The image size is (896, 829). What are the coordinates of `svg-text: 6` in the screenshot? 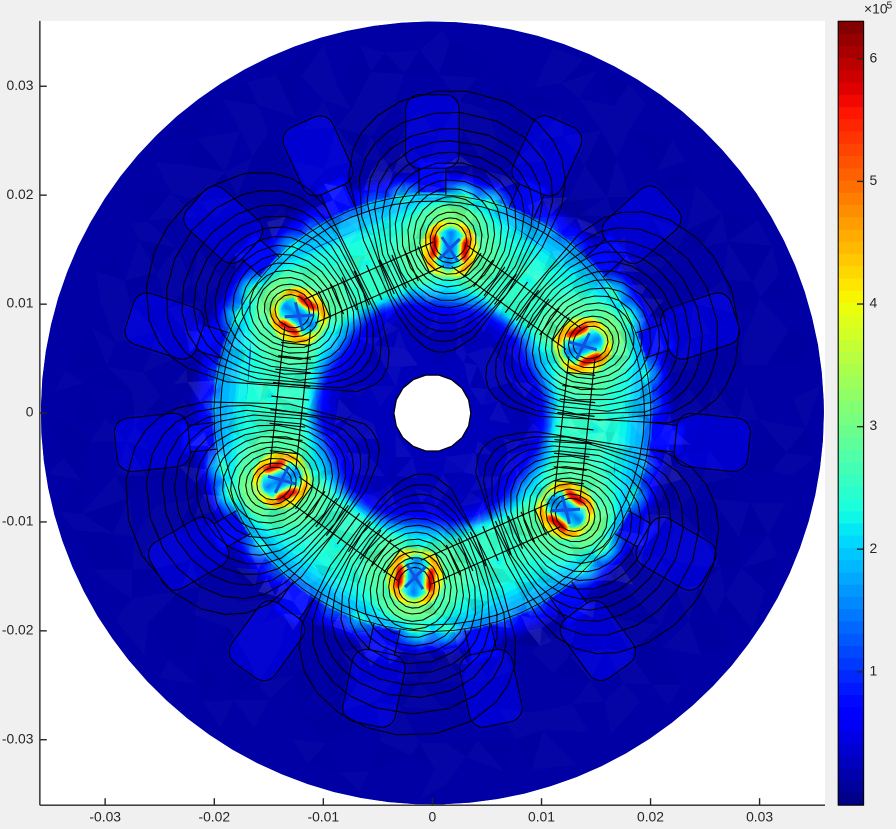 It's located at (873, 57).